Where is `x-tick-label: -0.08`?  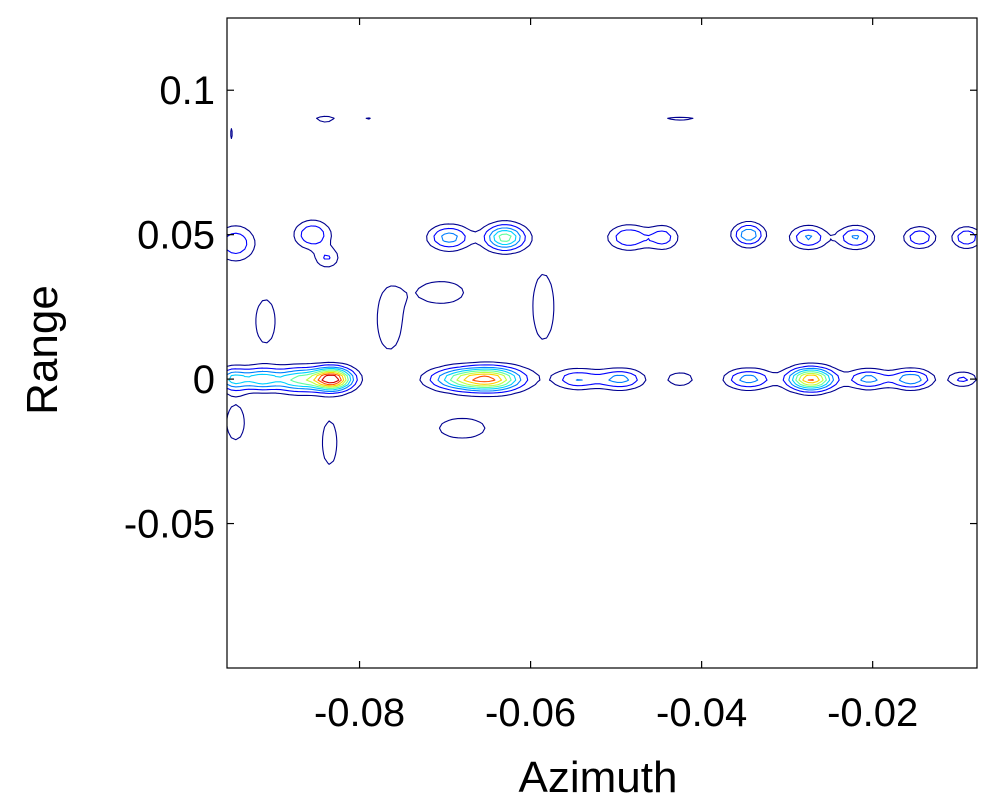 x-tick-label: -0.08 is located at coordinates (359, 713).